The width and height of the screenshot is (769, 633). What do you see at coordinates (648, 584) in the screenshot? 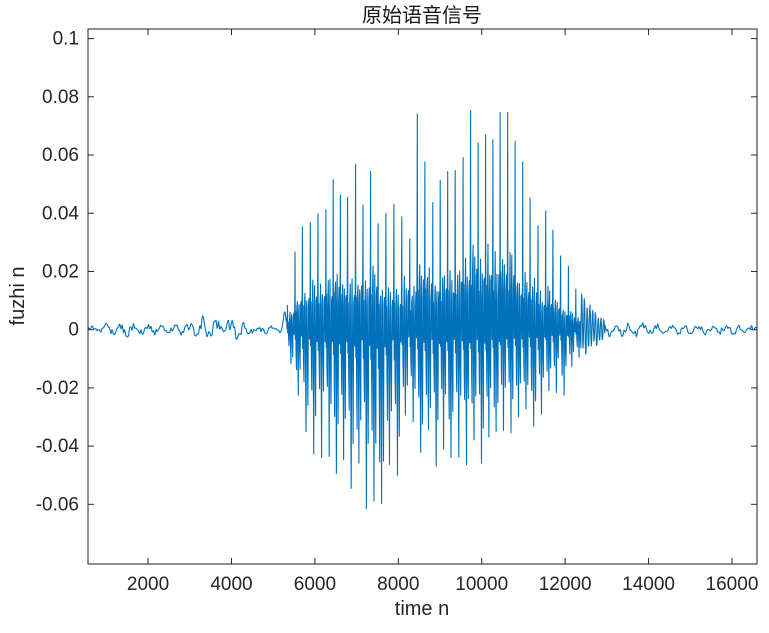
I see `x-tick-label: 14000` at bounding box center [648, 584].